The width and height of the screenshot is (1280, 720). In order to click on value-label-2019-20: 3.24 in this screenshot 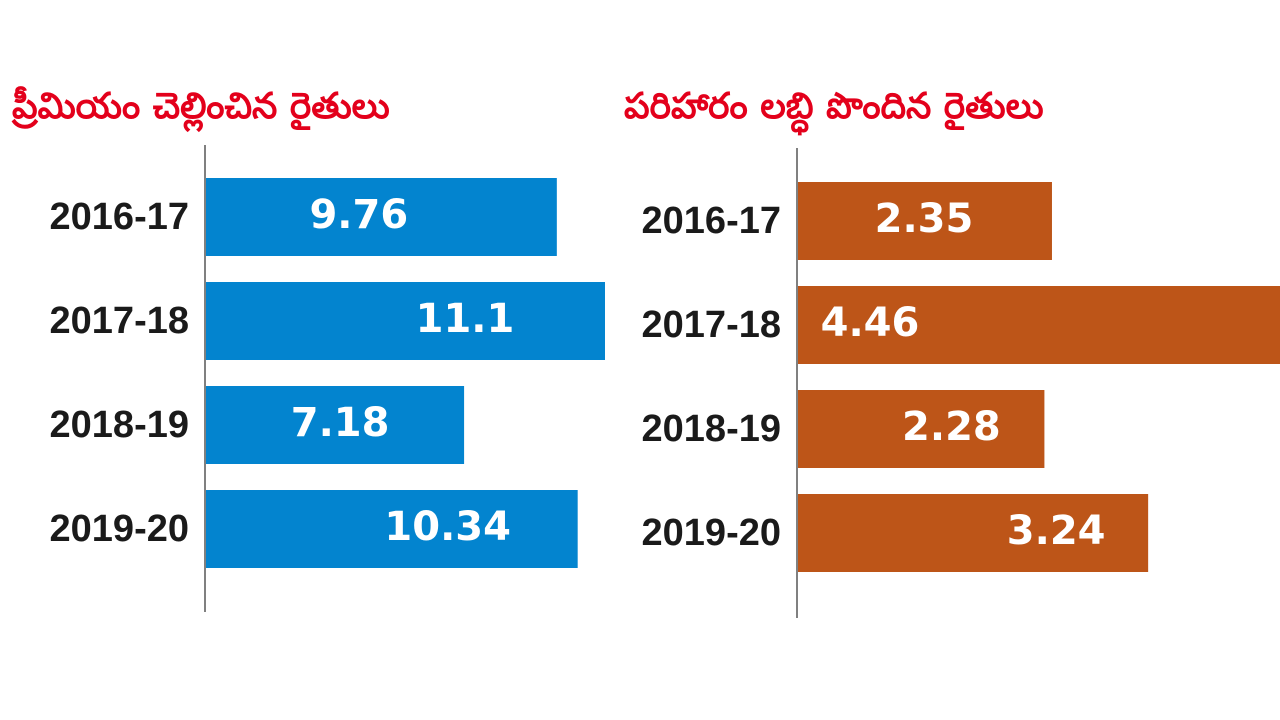, I will do `click(1056, 531)`.